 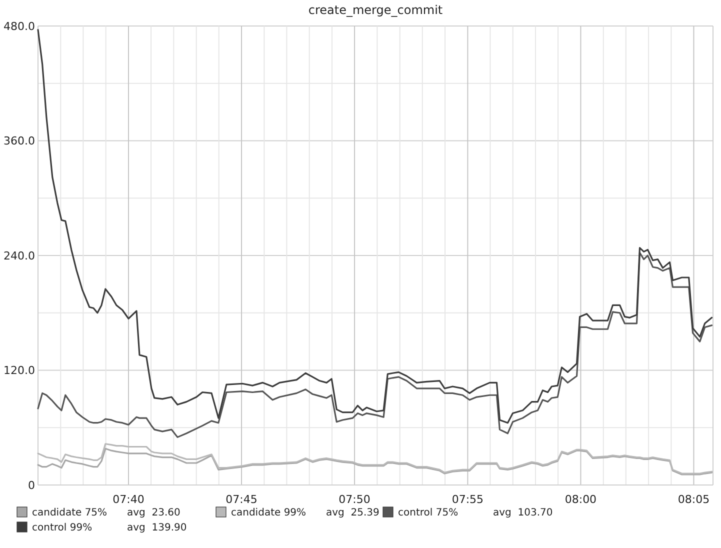 I want to click on line-series, so click(x=375, y=462).